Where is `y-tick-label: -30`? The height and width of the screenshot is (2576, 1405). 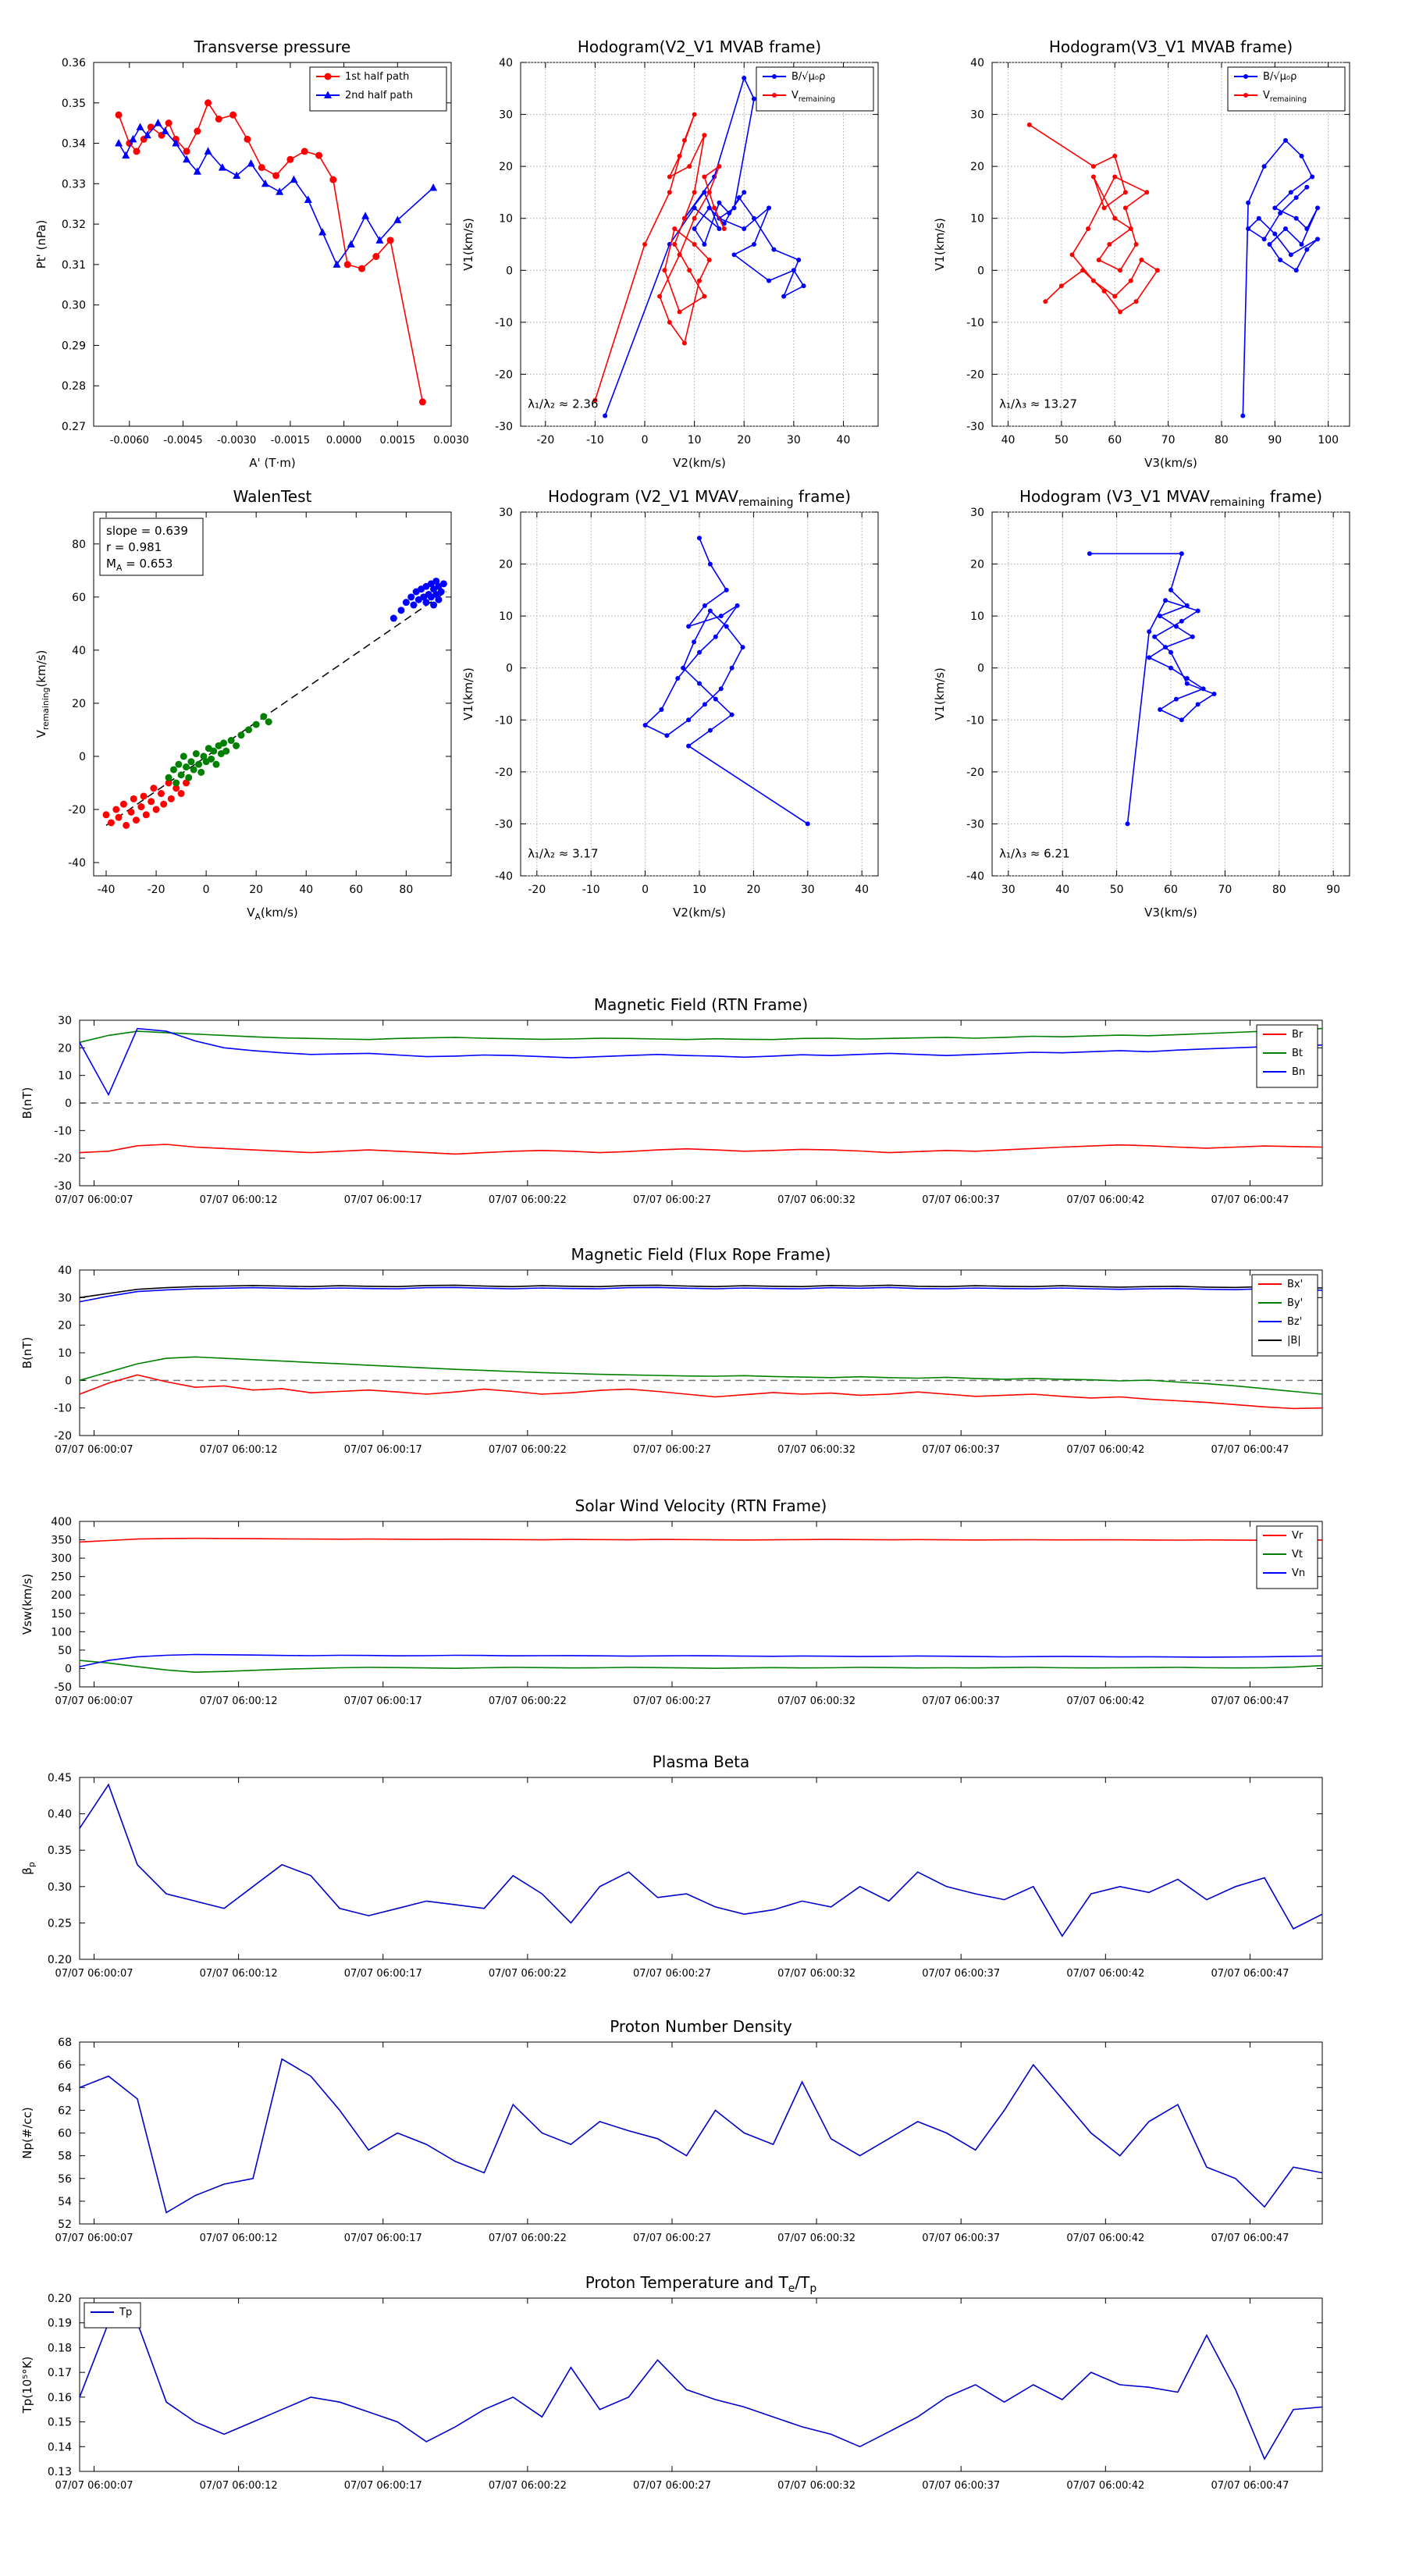 y-tick-label: -30 is located at coordinates (975, 824).